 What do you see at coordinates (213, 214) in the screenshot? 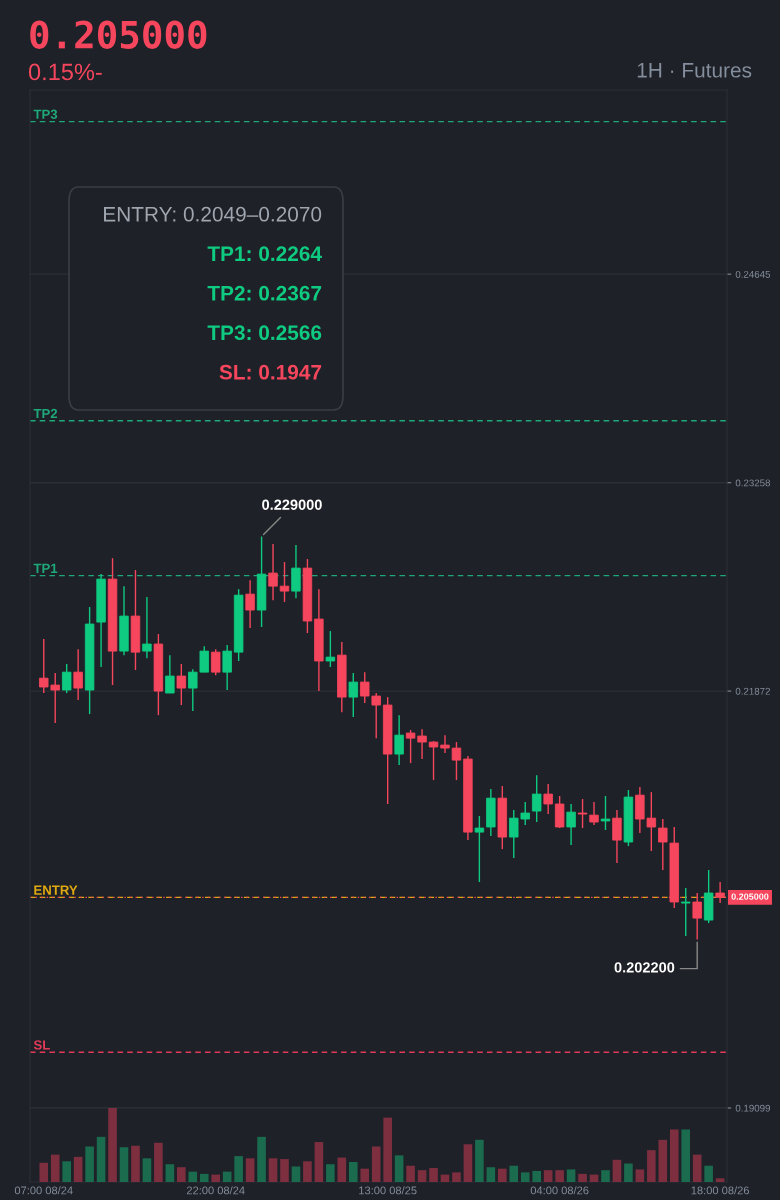
I see `annotation: ENTRY: 0.2049–0.2070` at bounding box center [213, 214].